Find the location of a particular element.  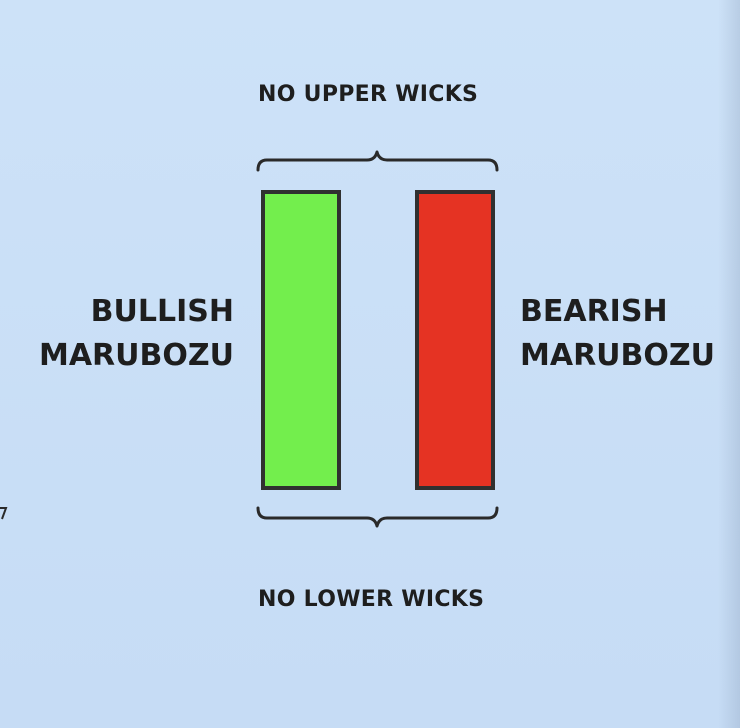

bullish-candle is located at coordinates (301, 340).